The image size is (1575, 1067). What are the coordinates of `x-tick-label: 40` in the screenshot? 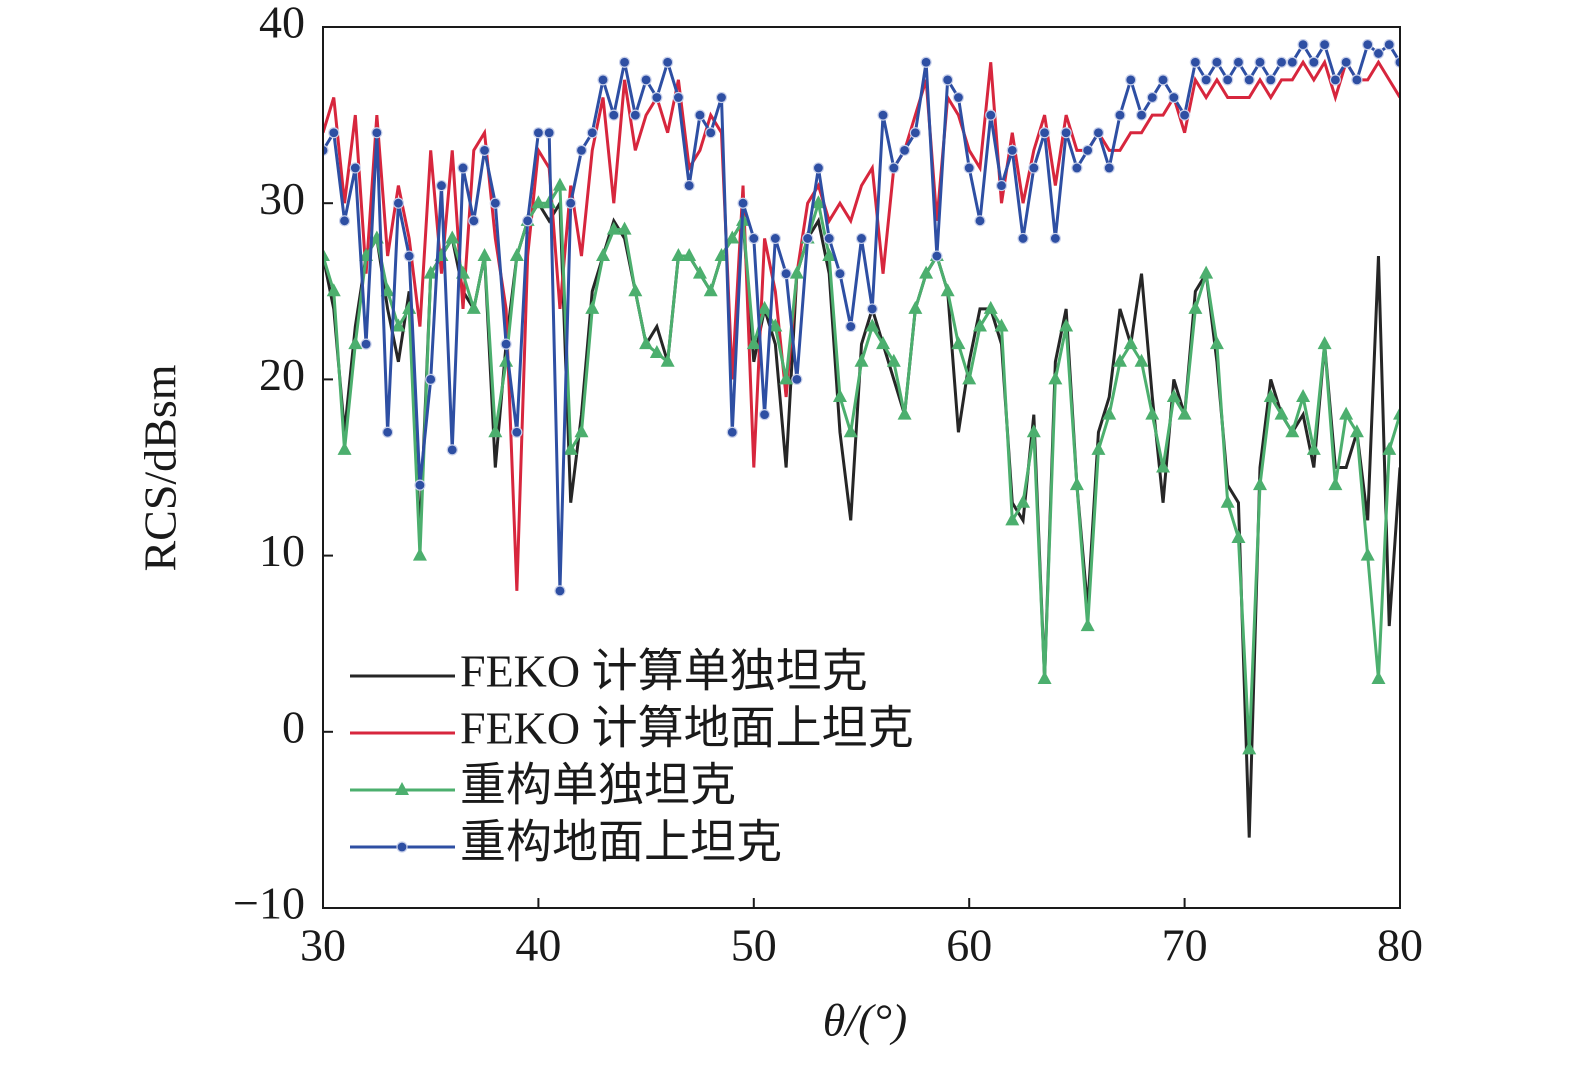 It's located at (538, 945).